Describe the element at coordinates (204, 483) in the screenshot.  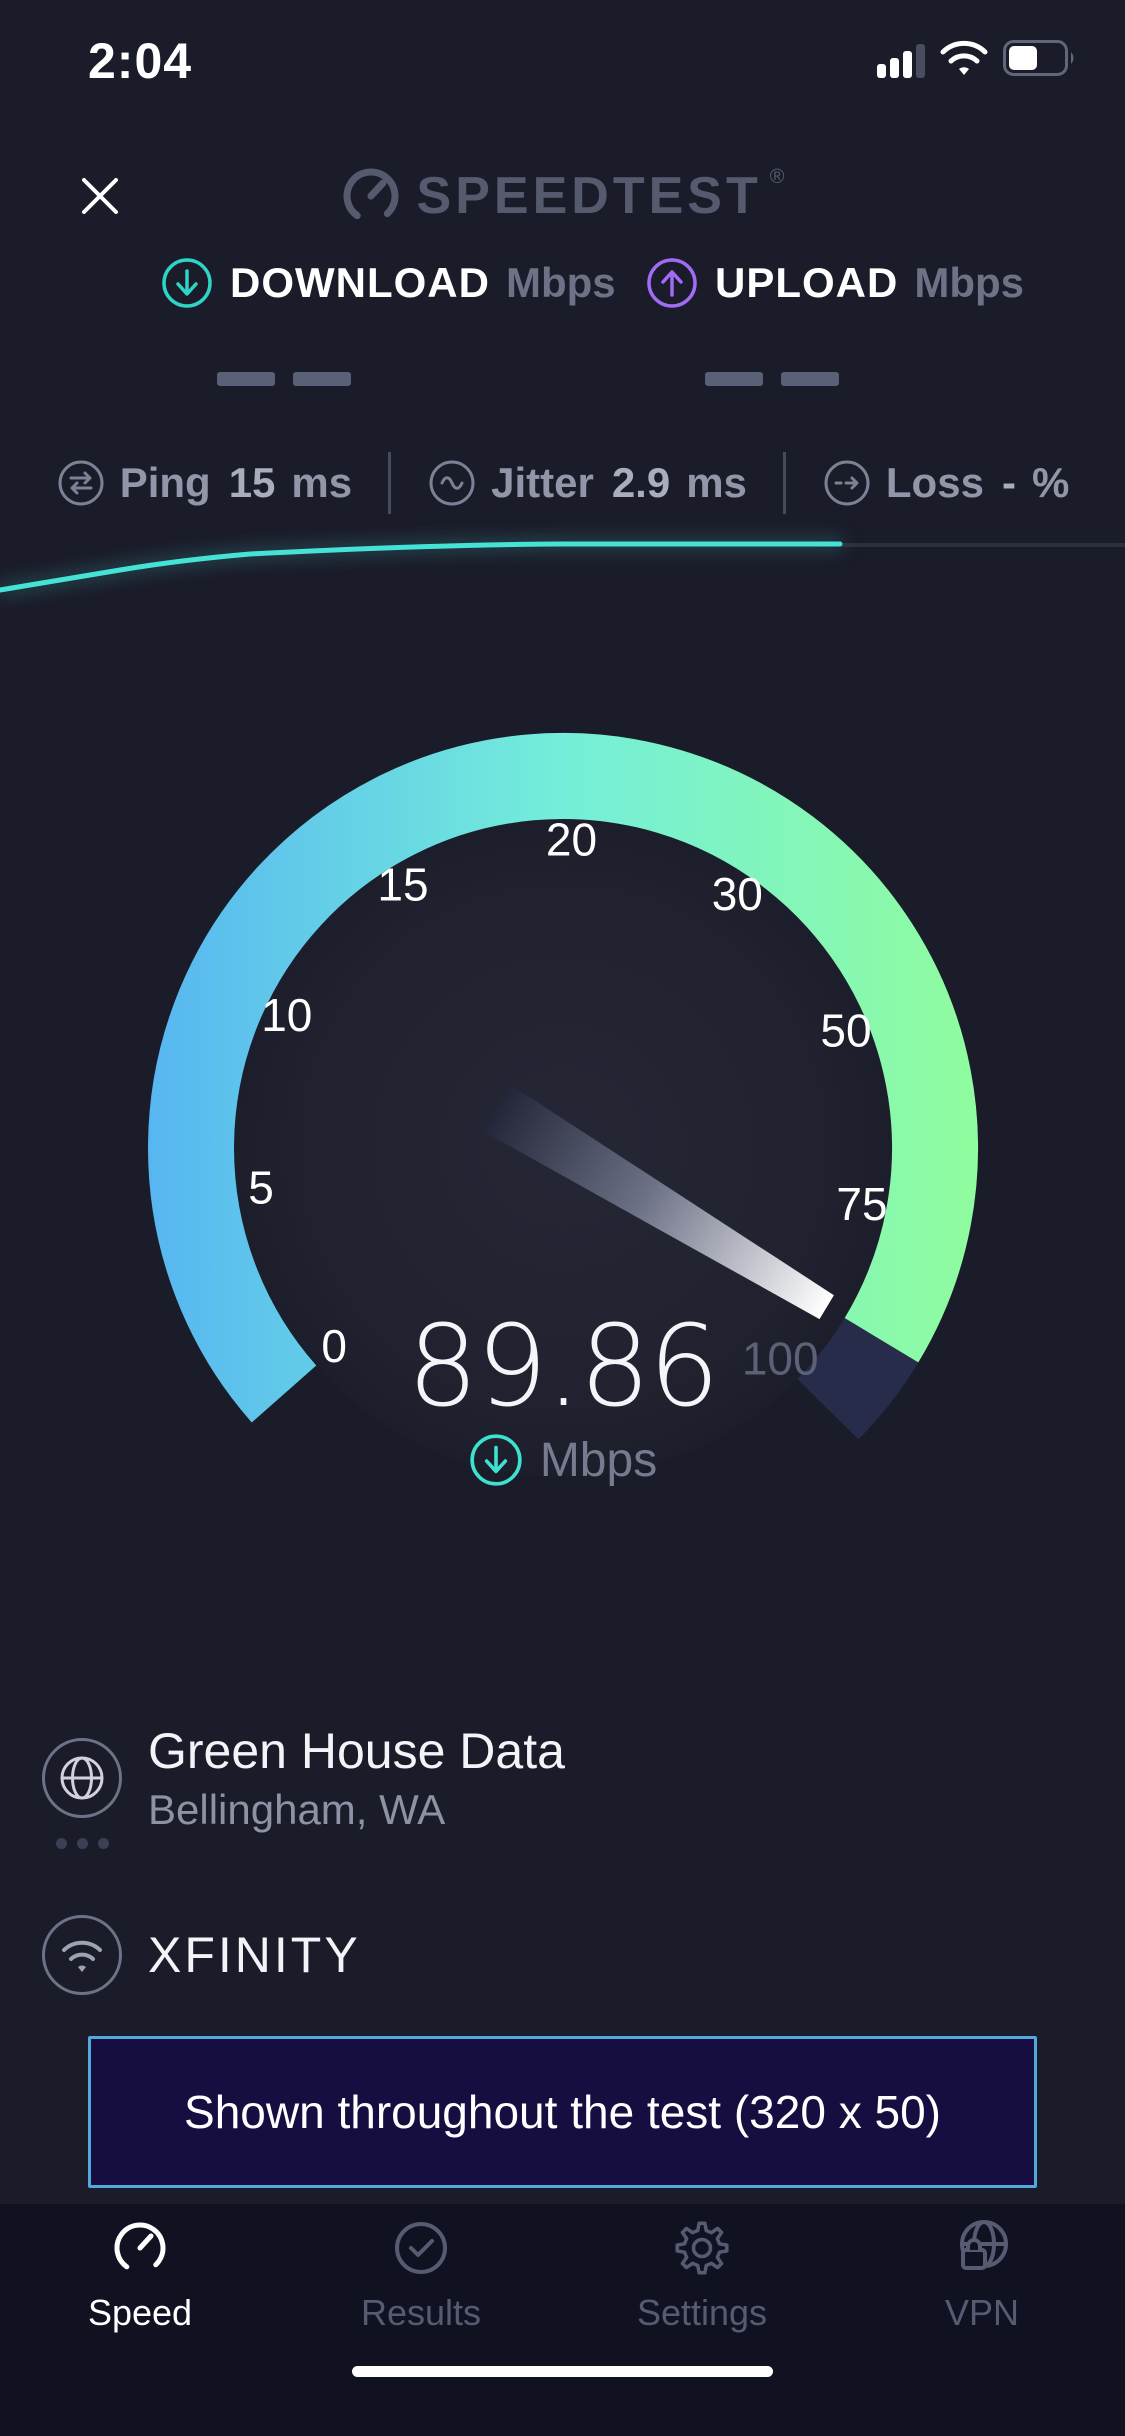
I see `ping-metric: Ping 15 ms` at that location.